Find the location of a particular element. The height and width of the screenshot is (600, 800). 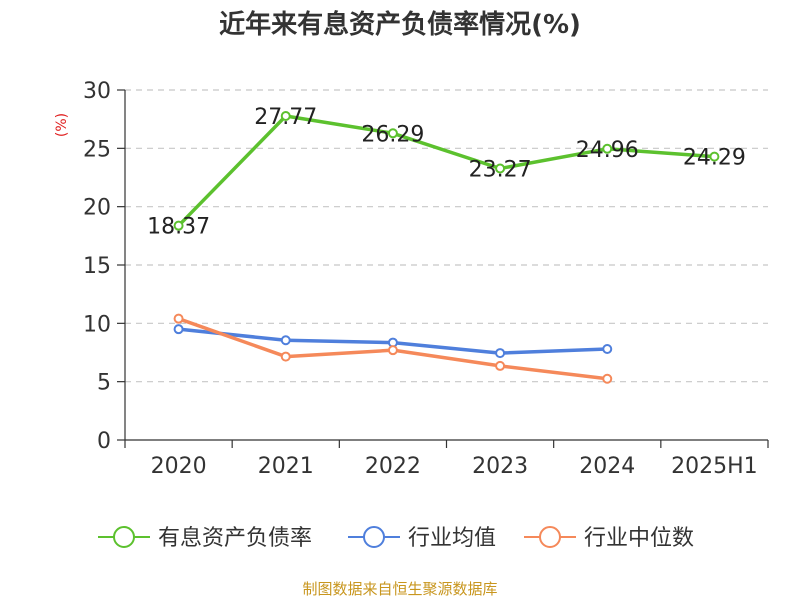

data-label: 23.27 is located at coordinates (500, 170).